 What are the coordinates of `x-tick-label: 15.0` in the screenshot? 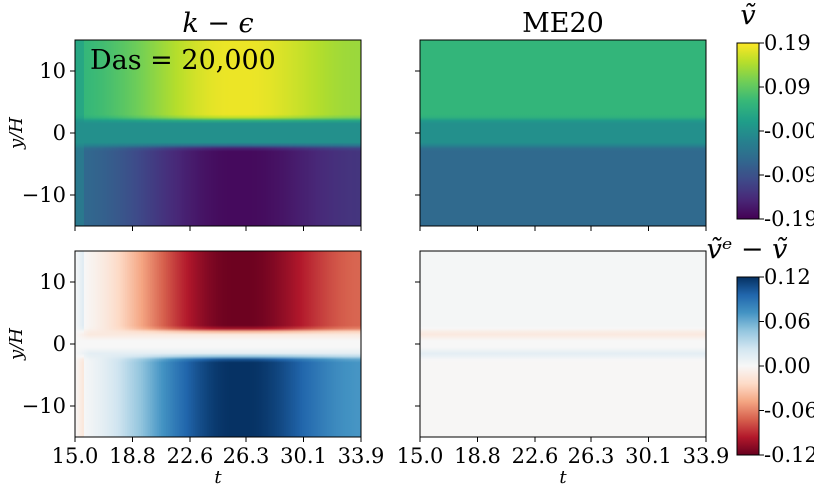 It's located at (75, 456).